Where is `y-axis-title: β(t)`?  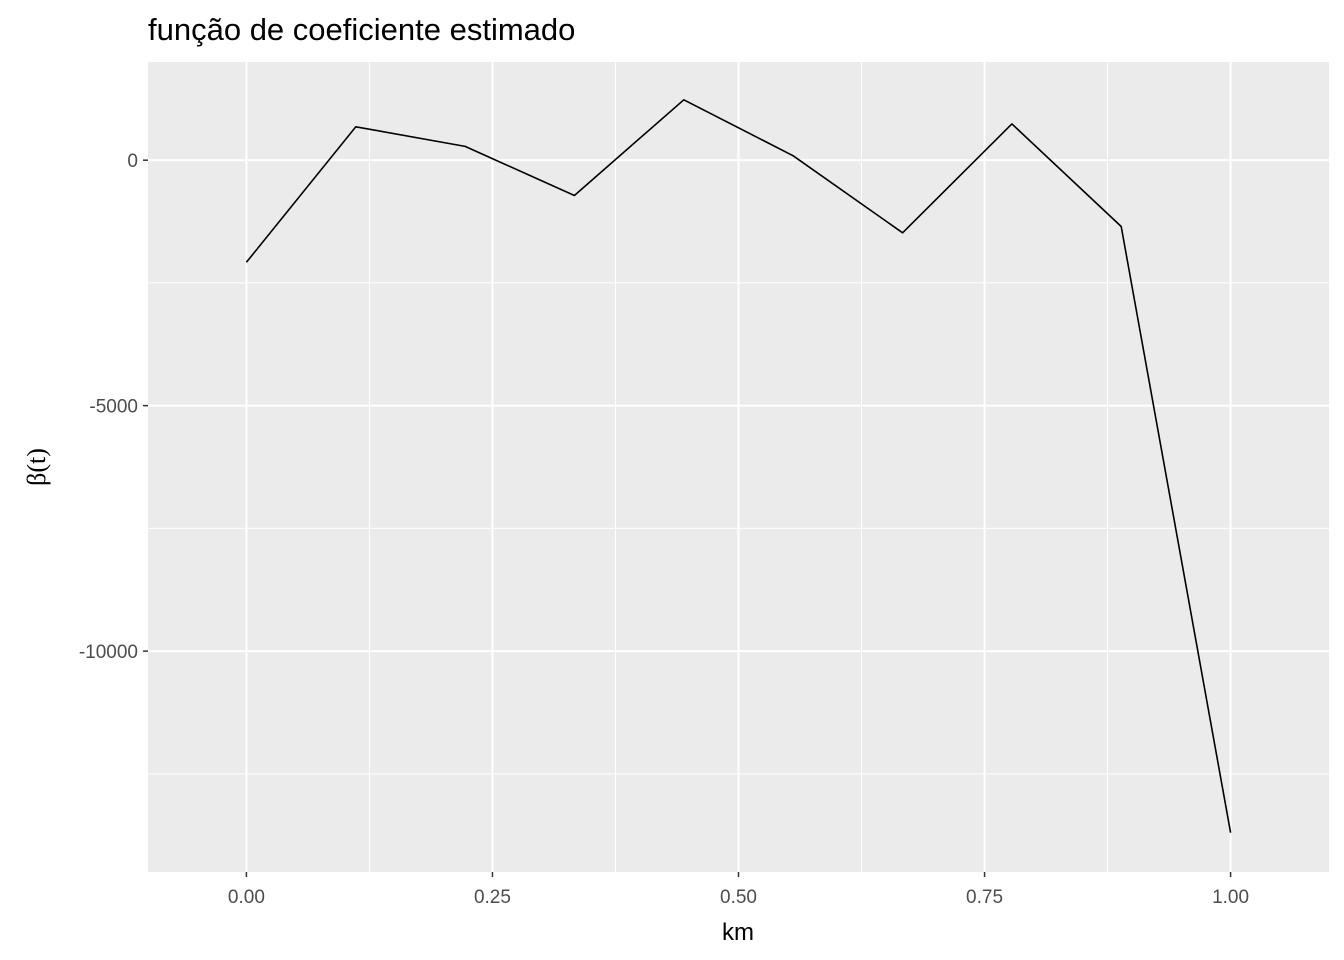
y-axis-title: β(t) is located at coordinates (36, 467).